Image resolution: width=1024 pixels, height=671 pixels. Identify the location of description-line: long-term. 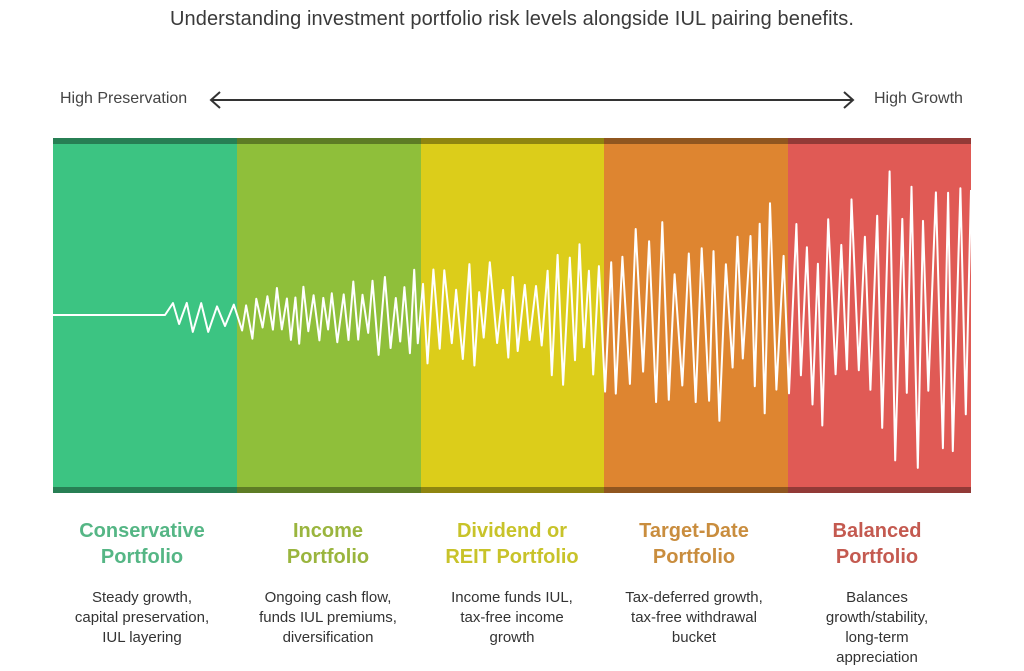
(877, 637).